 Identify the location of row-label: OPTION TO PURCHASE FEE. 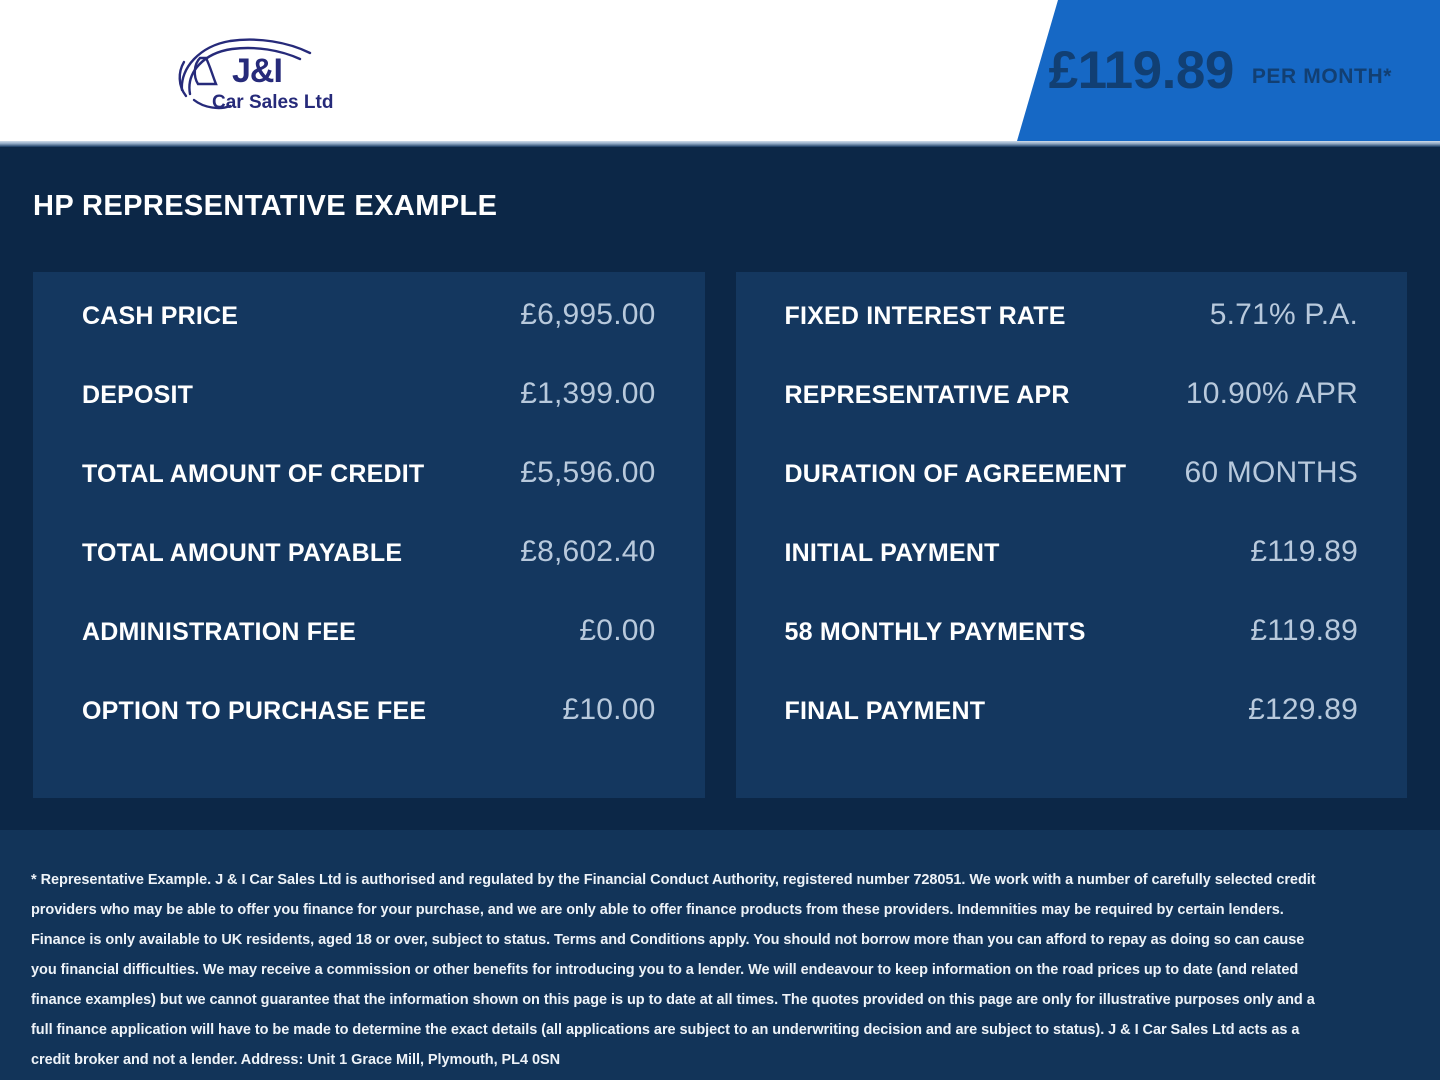
(254, 711).